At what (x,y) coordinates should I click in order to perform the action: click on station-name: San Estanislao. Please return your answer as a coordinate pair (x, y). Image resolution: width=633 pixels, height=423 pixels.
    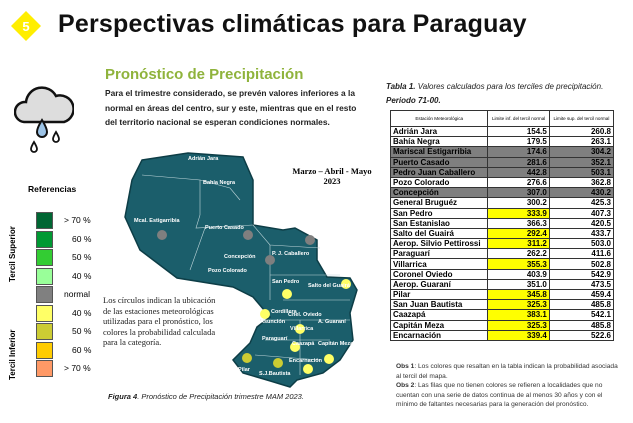
    Looking at the image, I should click on (439, 223).